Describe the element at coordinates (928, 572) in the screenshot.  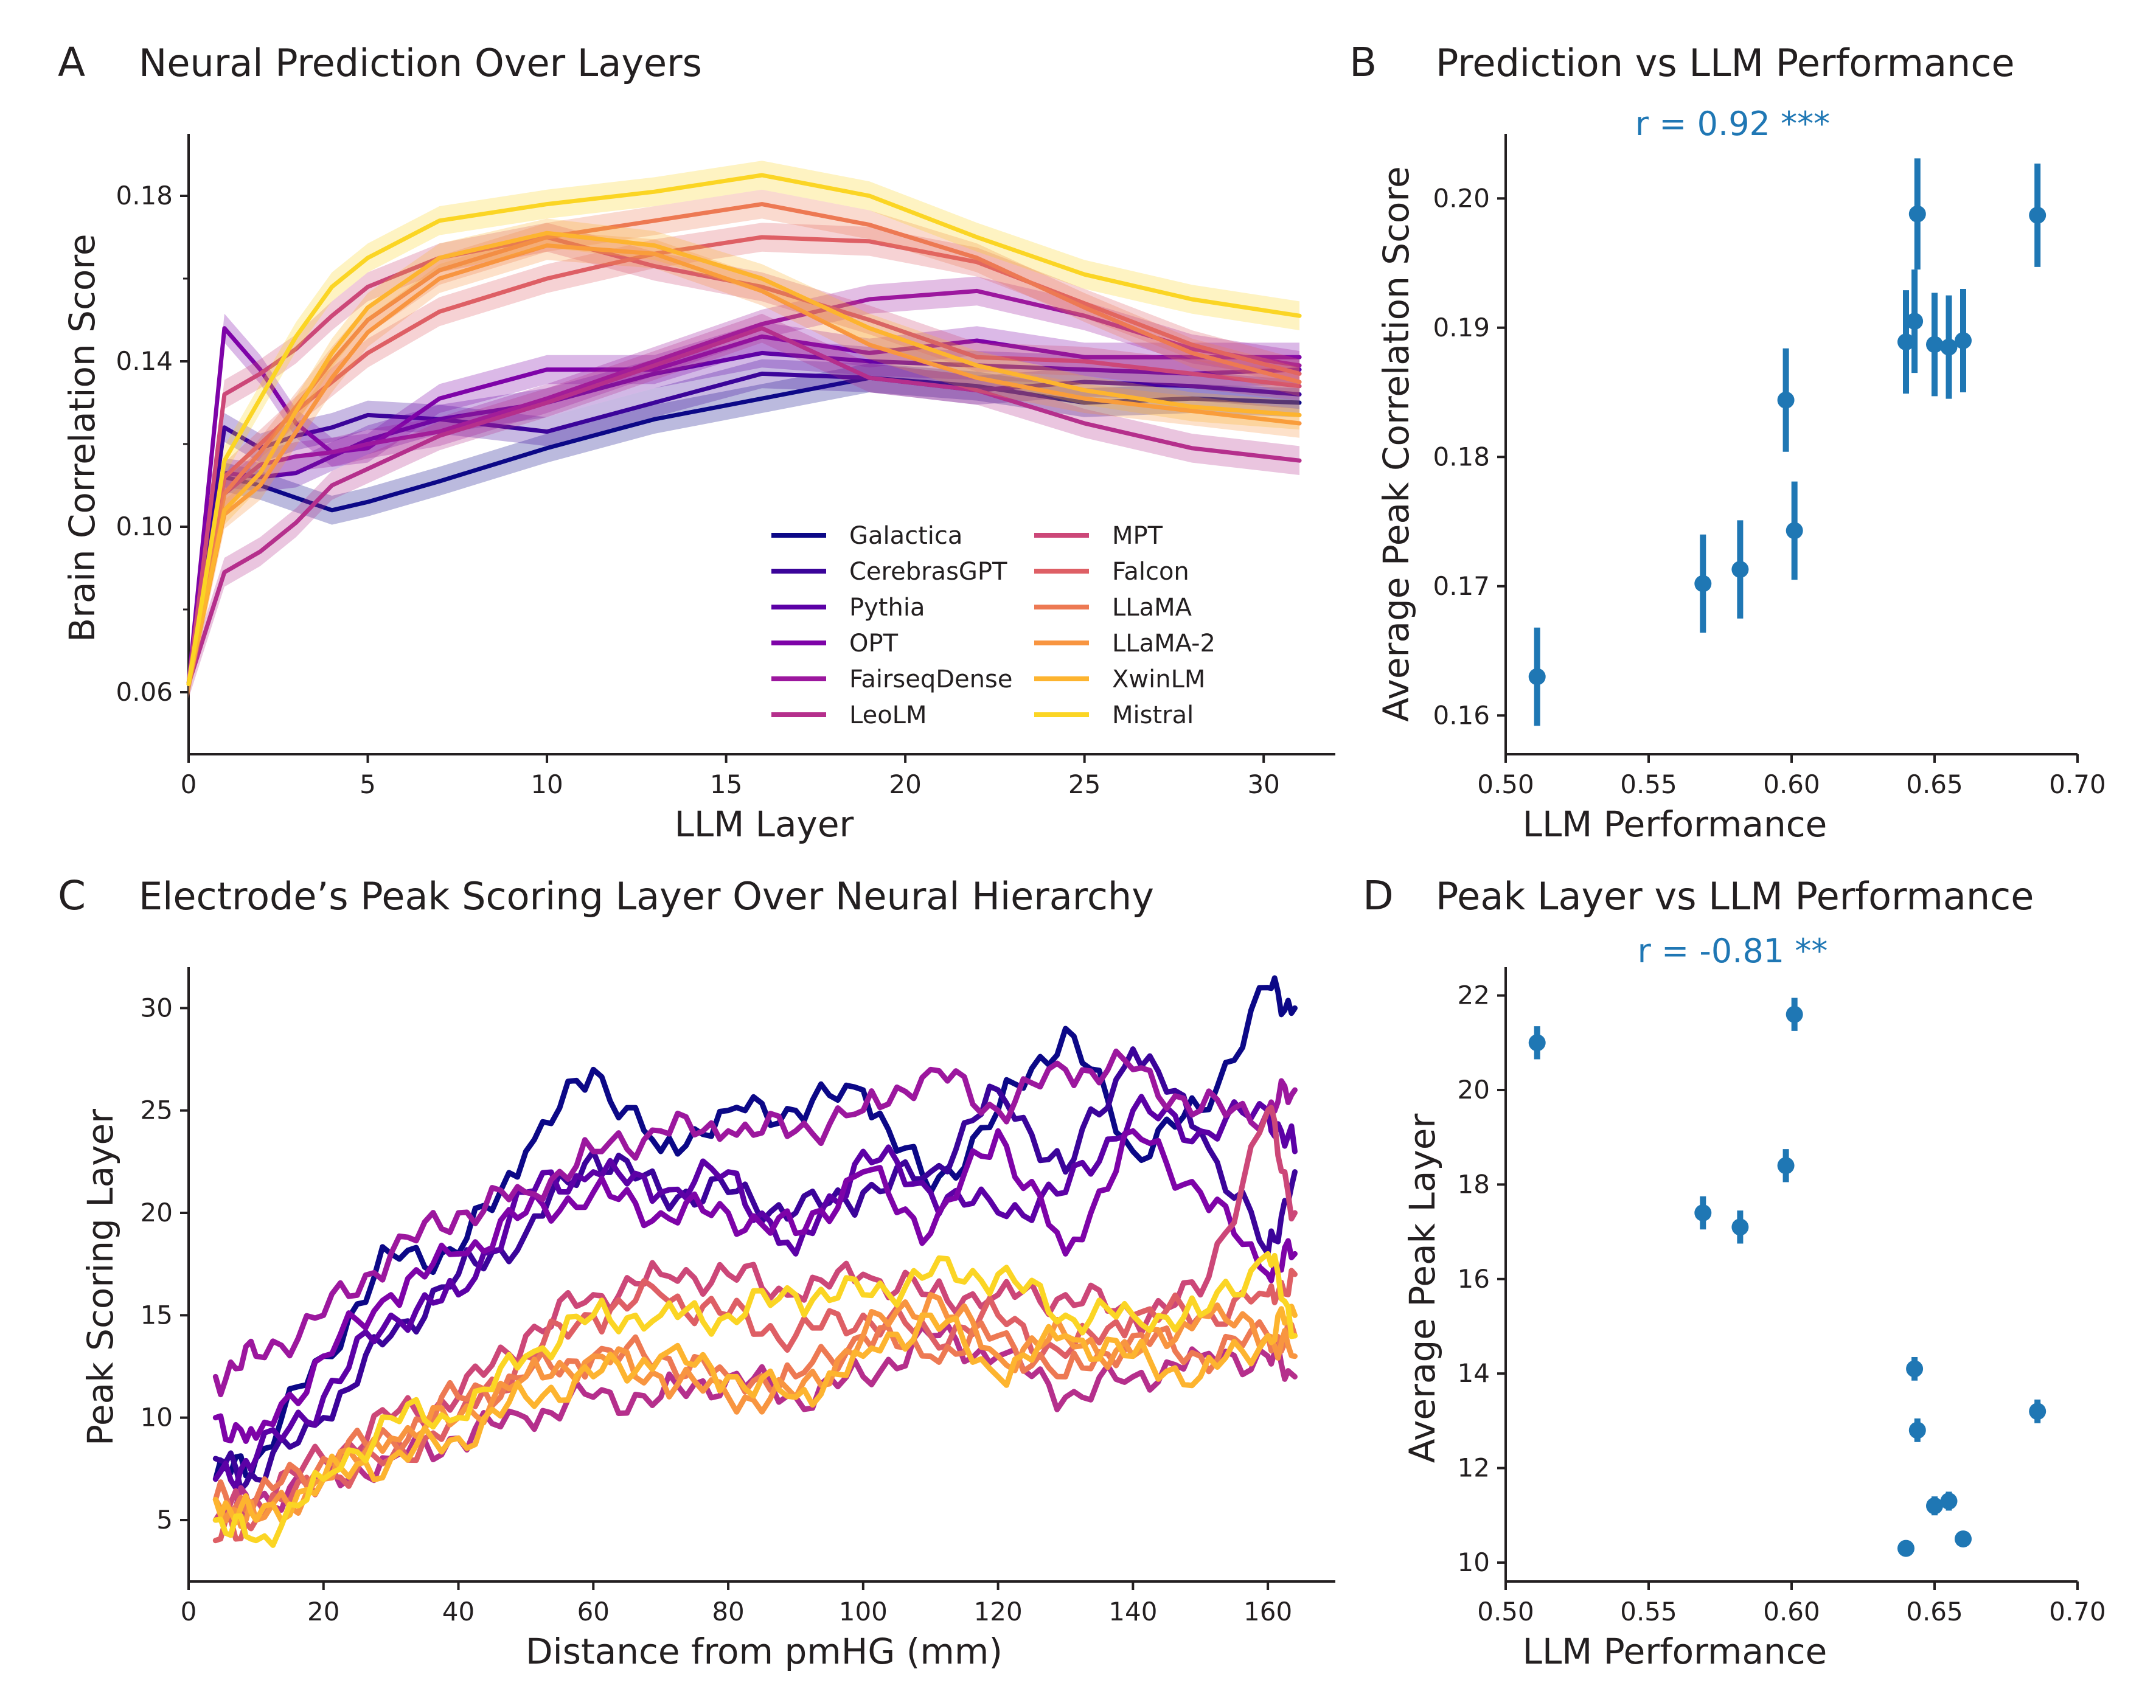
I see `legend-label: CerebrasGPT` at that location.